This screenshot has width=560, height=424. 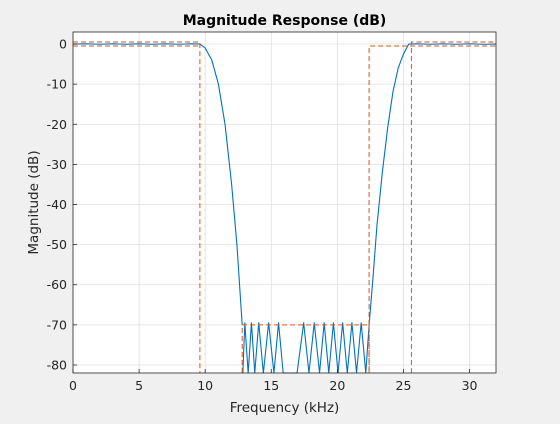 What do you see at coordinates (57, 244) in the screenshot?
I see `y-tick-label: -50` at bounding box center [57, 244].